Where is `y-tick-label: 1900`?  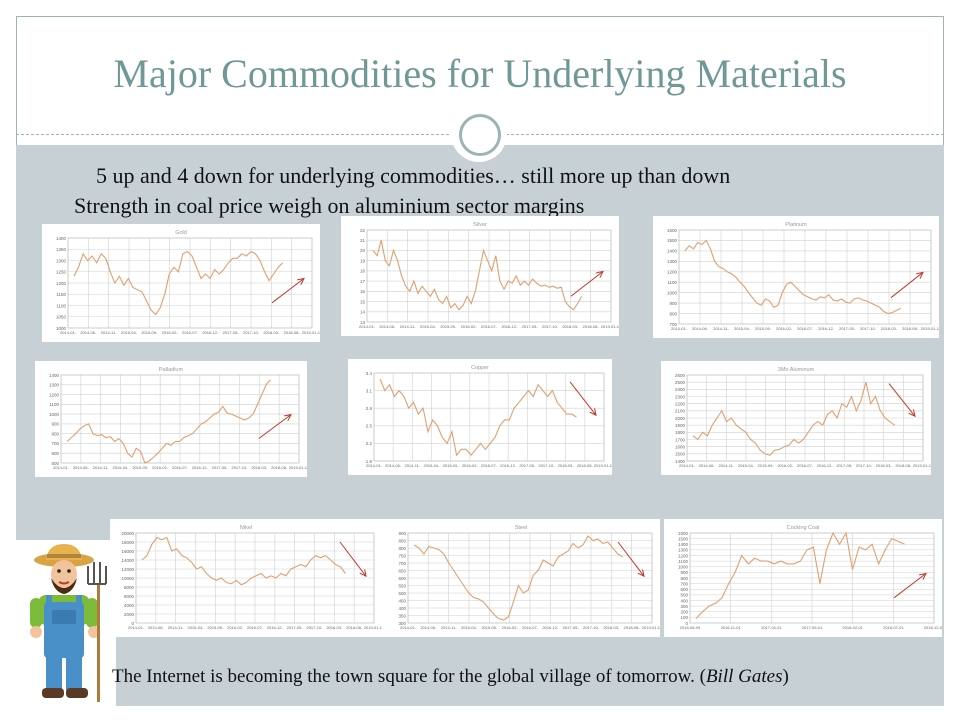
y-tick-label: 1900 is located at coordinates (680, 425).